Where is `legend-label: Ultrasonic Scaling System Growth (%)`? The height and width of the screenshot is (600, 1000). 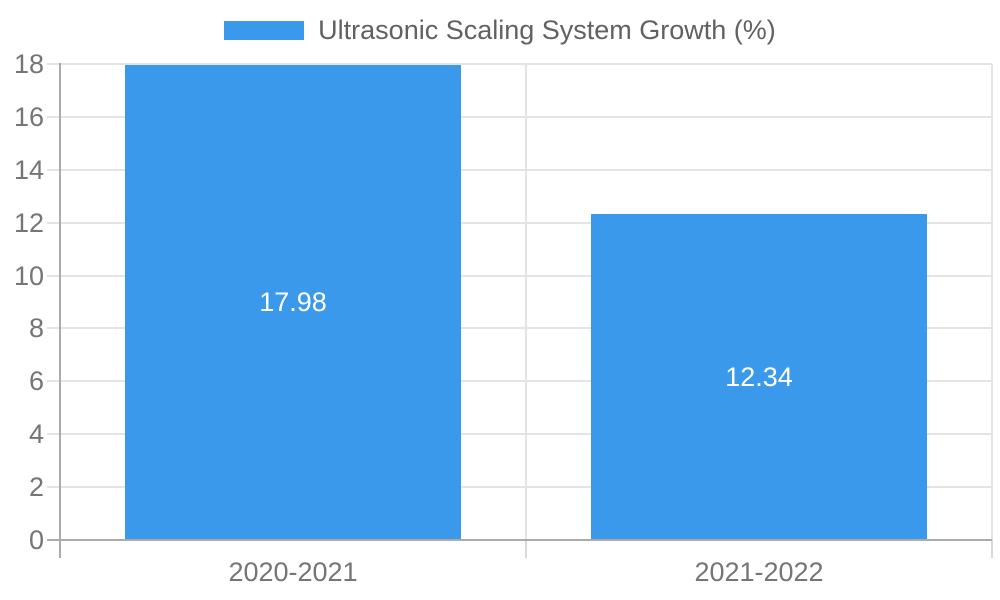
legend-label: Ultrasonic Scaling System Growth (%) is located at coordinates (547, 29).